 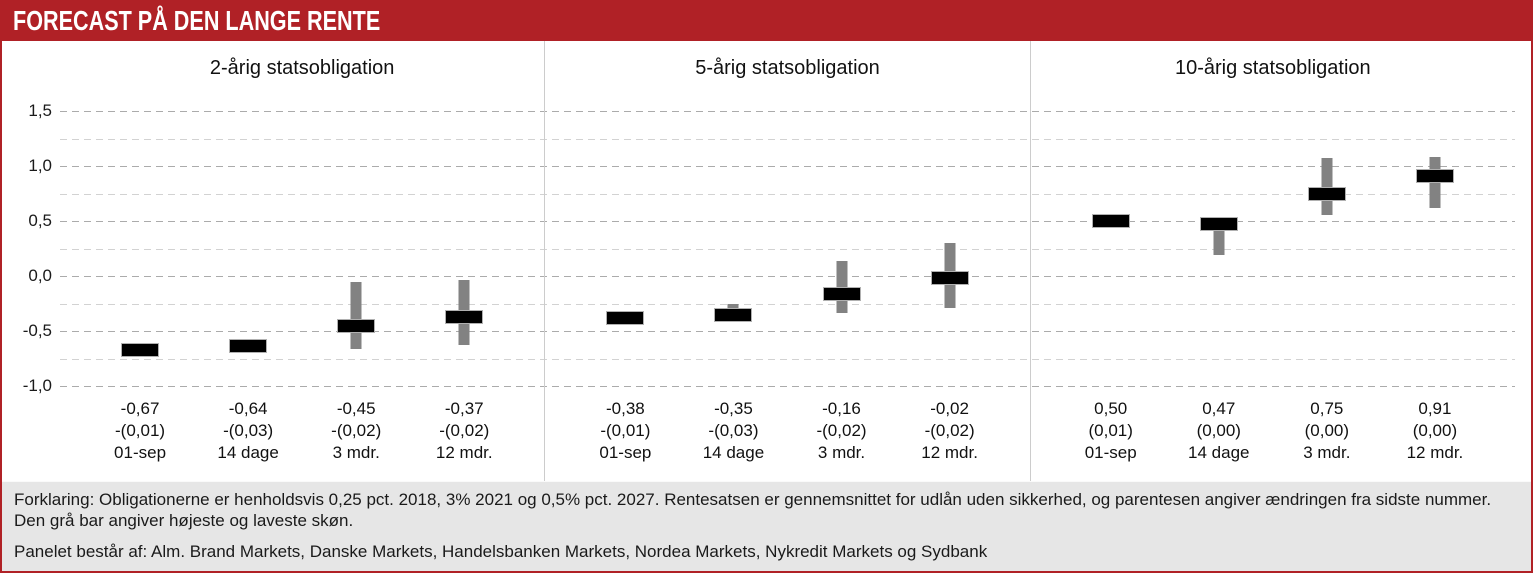 I want to click on point-change-label: -(0,01), so click(x=625, y=430).